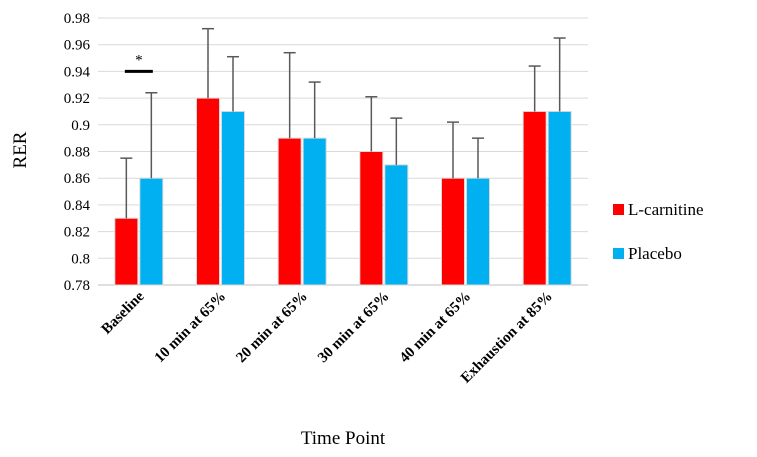  I want to click on x-tick-label: 20 min at 65%, so click(272, 328).